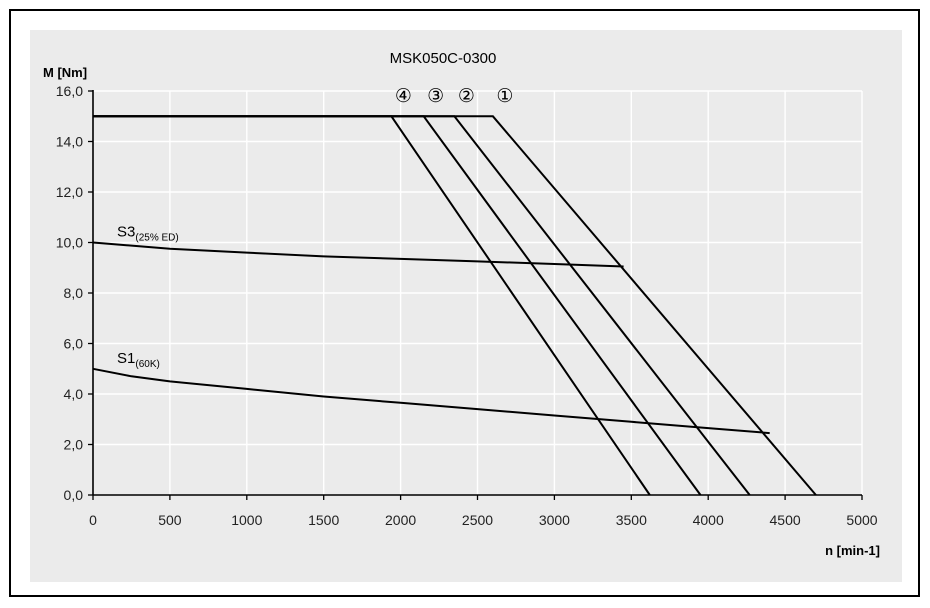  What do you see at coordinates (443, 58) in the screenshot?
I see `chart-title: MSK050C-0300` at bounding box center [443, 58].